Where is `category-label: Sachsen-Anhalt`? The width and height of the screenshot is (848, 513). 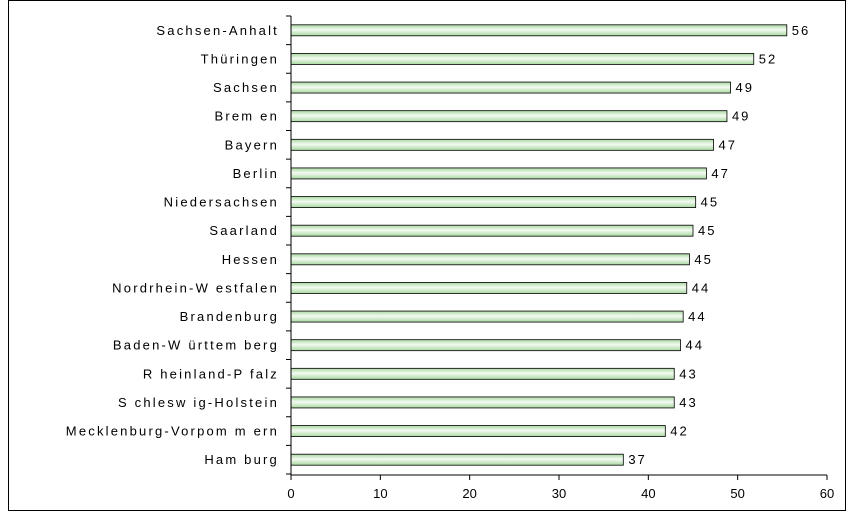 category-label: Sachsen-Anhalt is located at coordinates (217, 30).